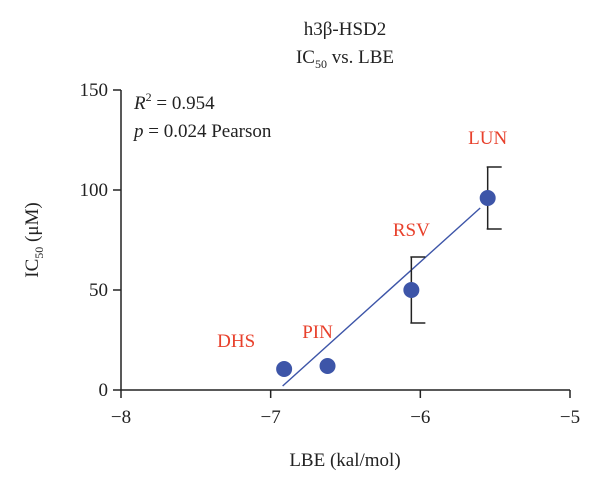 This screenshot has height=489, width=600. I want to click on chart-title-line1: h3β-HSD2, so click(345, 29).